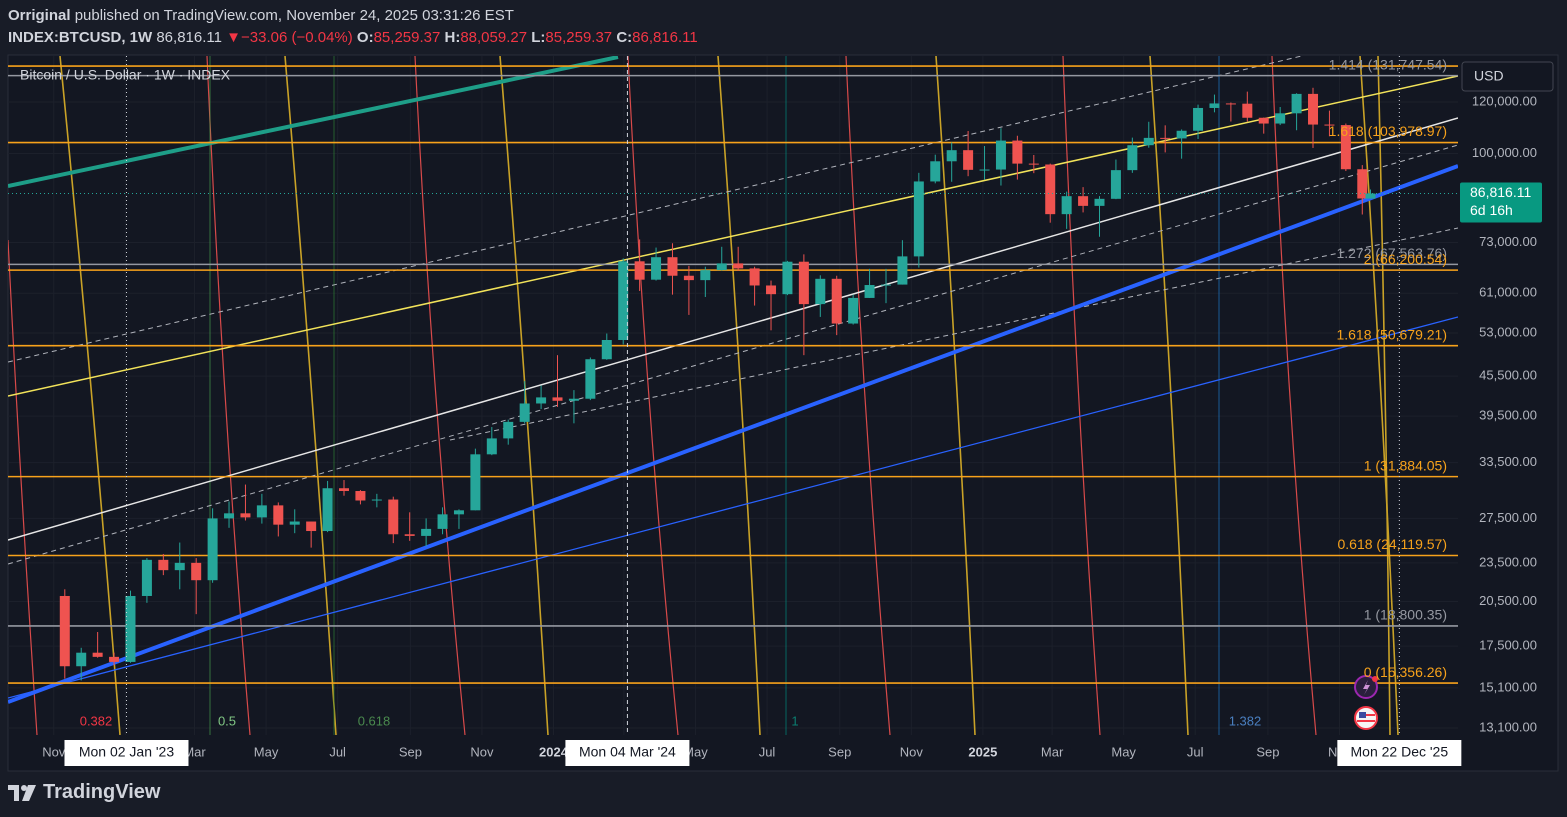 This screenshot has height=817, width=1567. Describe the element at coordinates (1504, 152) in the screenshot. I see `y-tick-label: 100,000.00` at that location.